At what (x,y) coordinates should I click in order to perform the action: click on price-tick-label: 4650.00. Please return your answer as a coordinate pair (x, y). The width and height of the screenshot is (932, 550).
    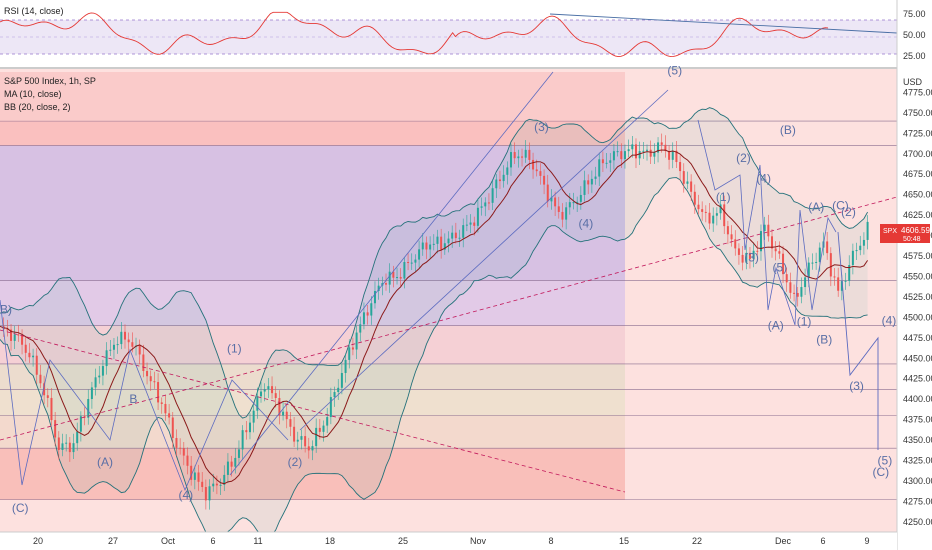
    Looking at the image, I should click on (917, 195).